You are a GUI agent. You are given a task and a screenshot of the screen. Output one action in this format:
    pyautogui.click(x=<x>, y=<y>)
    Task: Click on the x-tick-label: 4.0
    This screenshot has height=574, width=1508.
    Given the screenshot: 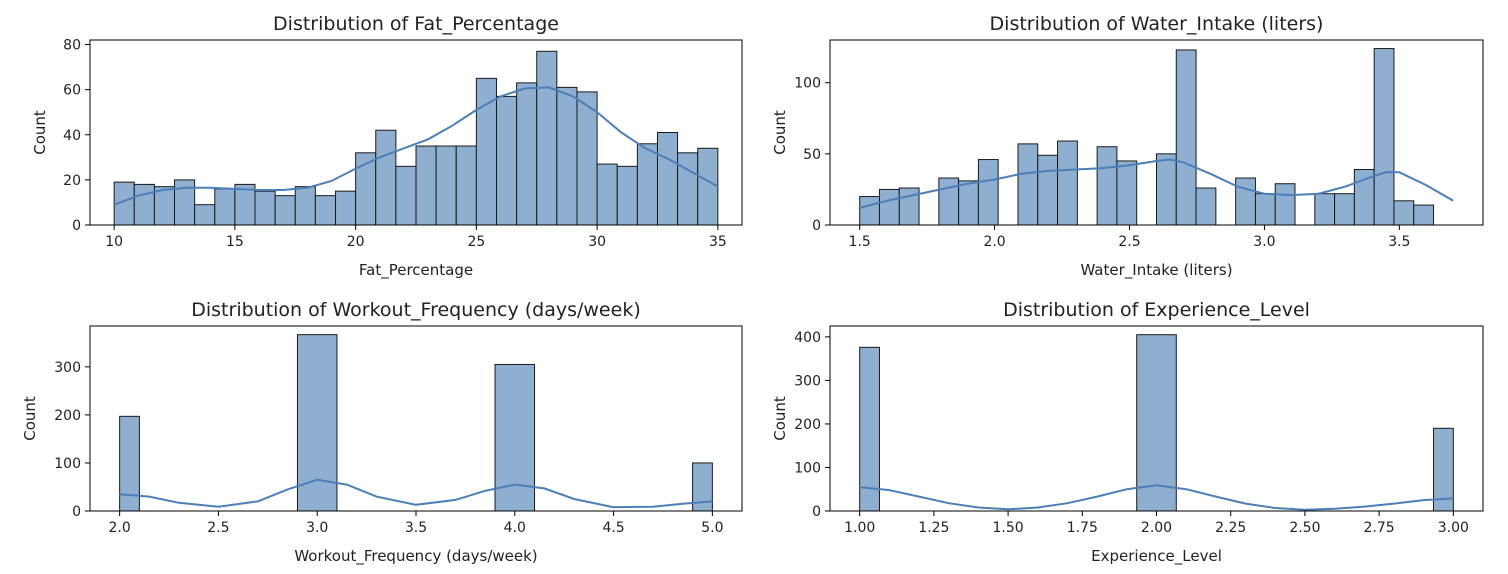 What is the action you would take?
    pyautogui.click(x=515, y=528)
    